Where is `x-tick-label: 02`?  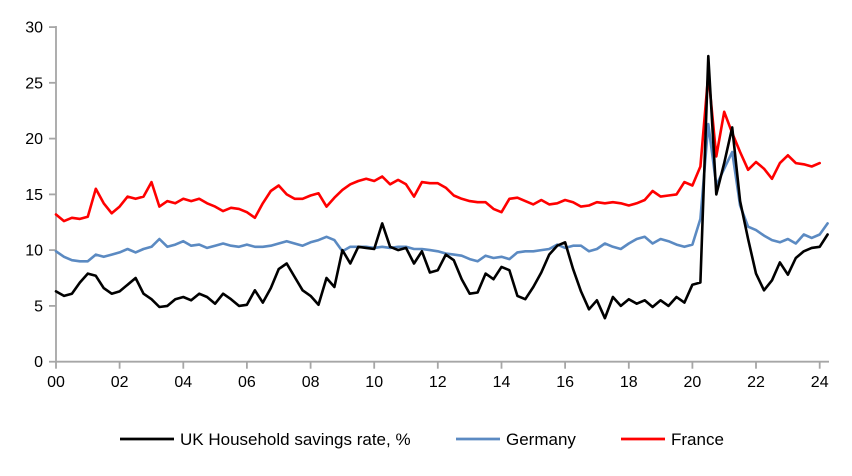
x-tick-label: 02 is located at coordinates (120, 382).